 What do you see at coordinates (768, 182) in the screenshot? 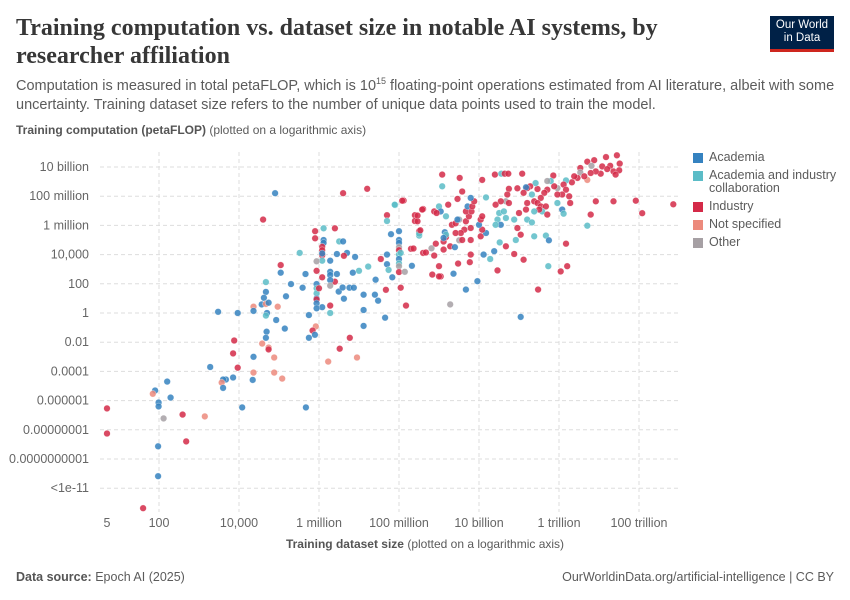
I see `legend-item: Academia and industry collaboration` at bounding box center [768, 182].